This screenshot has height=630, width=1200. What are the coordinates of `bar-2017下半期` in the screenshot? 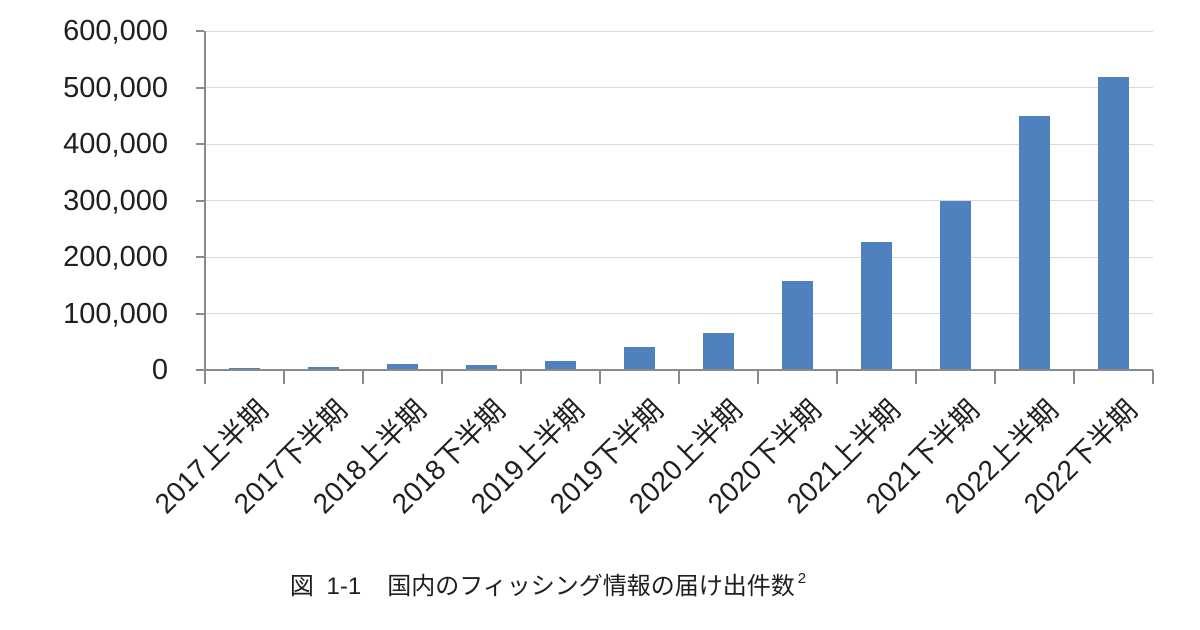 It's located at (323, 368).